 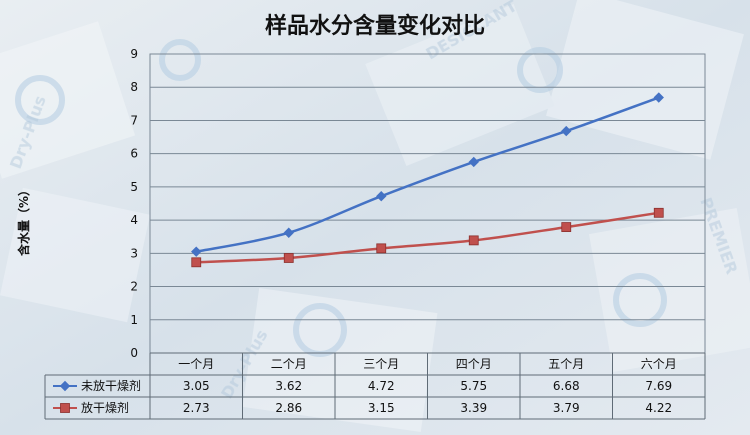 I want to click on data-table-value: 3.62, so click(x=288, y=386).